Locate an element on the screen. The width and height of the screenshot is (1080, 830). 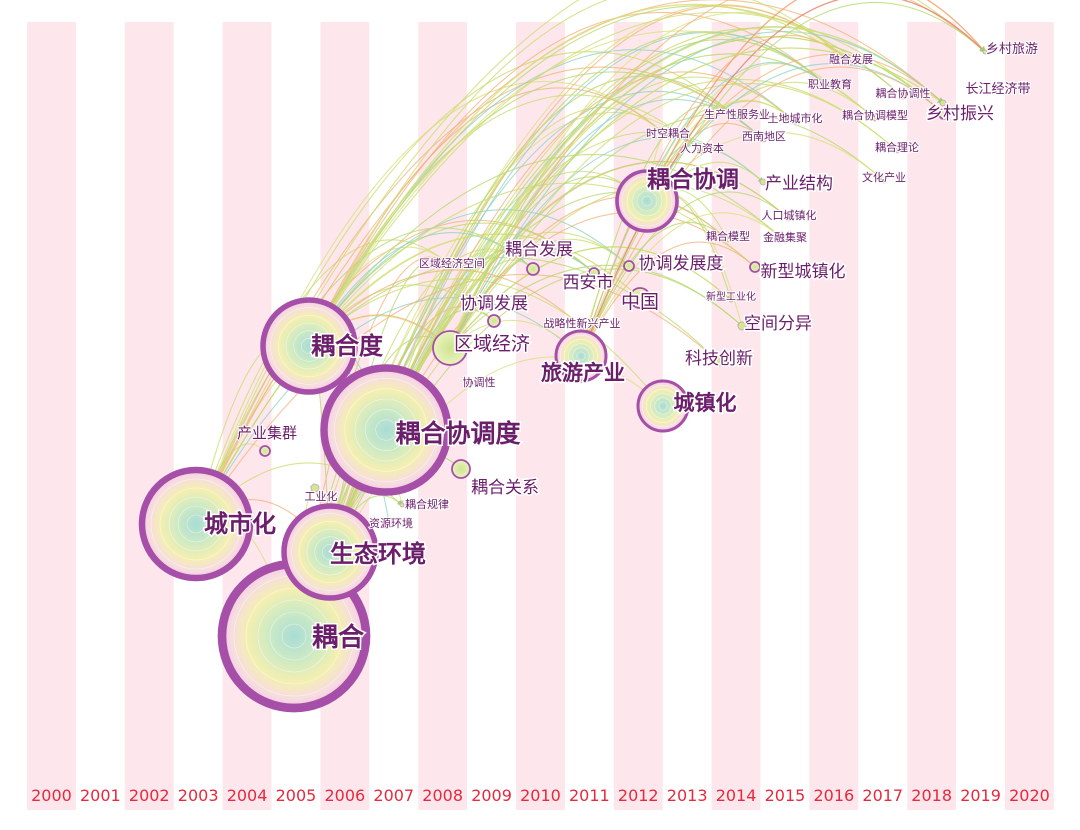
keyword-node-ouhexietiaoxing is located at coordinates (903, 97).